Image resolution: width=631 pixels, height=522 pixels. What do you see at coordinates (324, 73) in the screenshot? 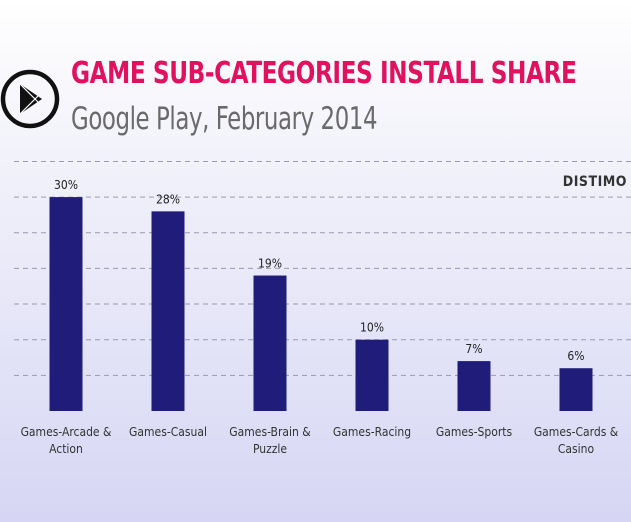
I see `chart-title: GAME SUB-CATEGORIES INSTALL SHARE` at bounding box center [324, 73].